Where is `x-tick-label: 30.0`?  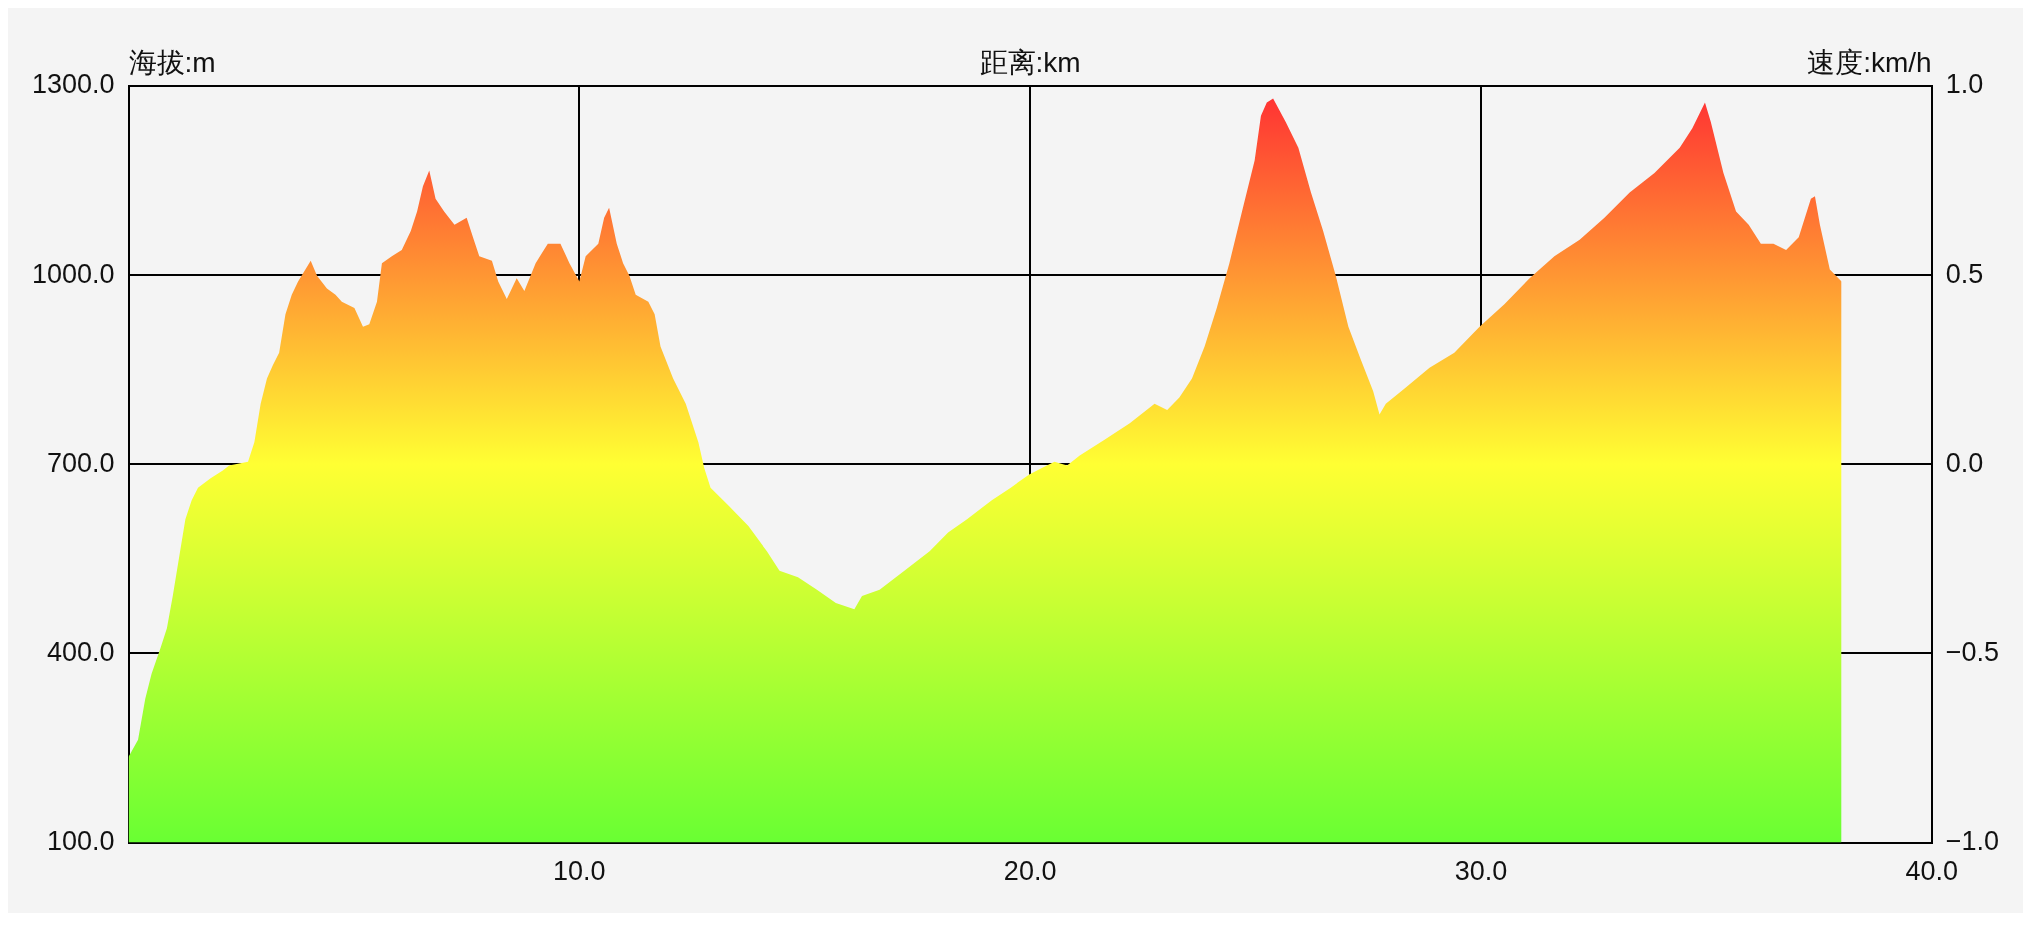 x-tick-label: 30.0 is located at coordinates (1481, 871).